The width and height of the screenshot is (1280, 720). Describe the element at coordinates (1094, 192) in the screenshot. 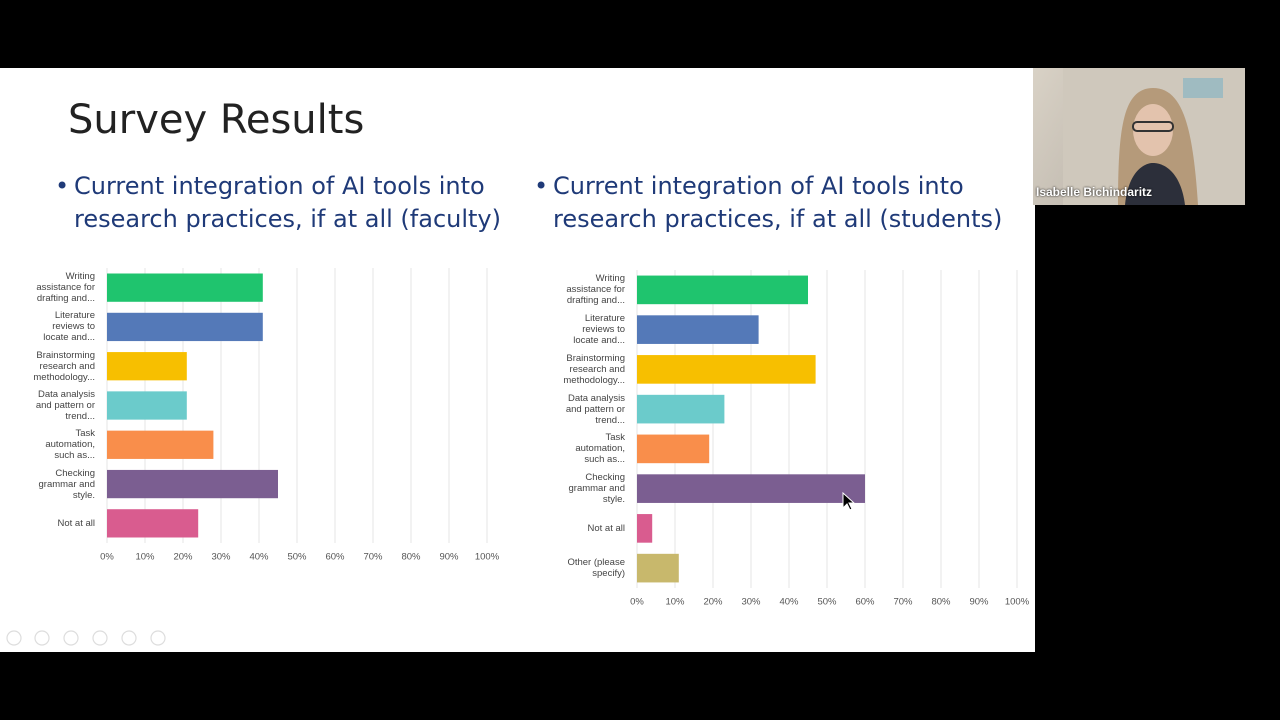

I see `participant-name: Isabelle Bichindaritz` at that location.